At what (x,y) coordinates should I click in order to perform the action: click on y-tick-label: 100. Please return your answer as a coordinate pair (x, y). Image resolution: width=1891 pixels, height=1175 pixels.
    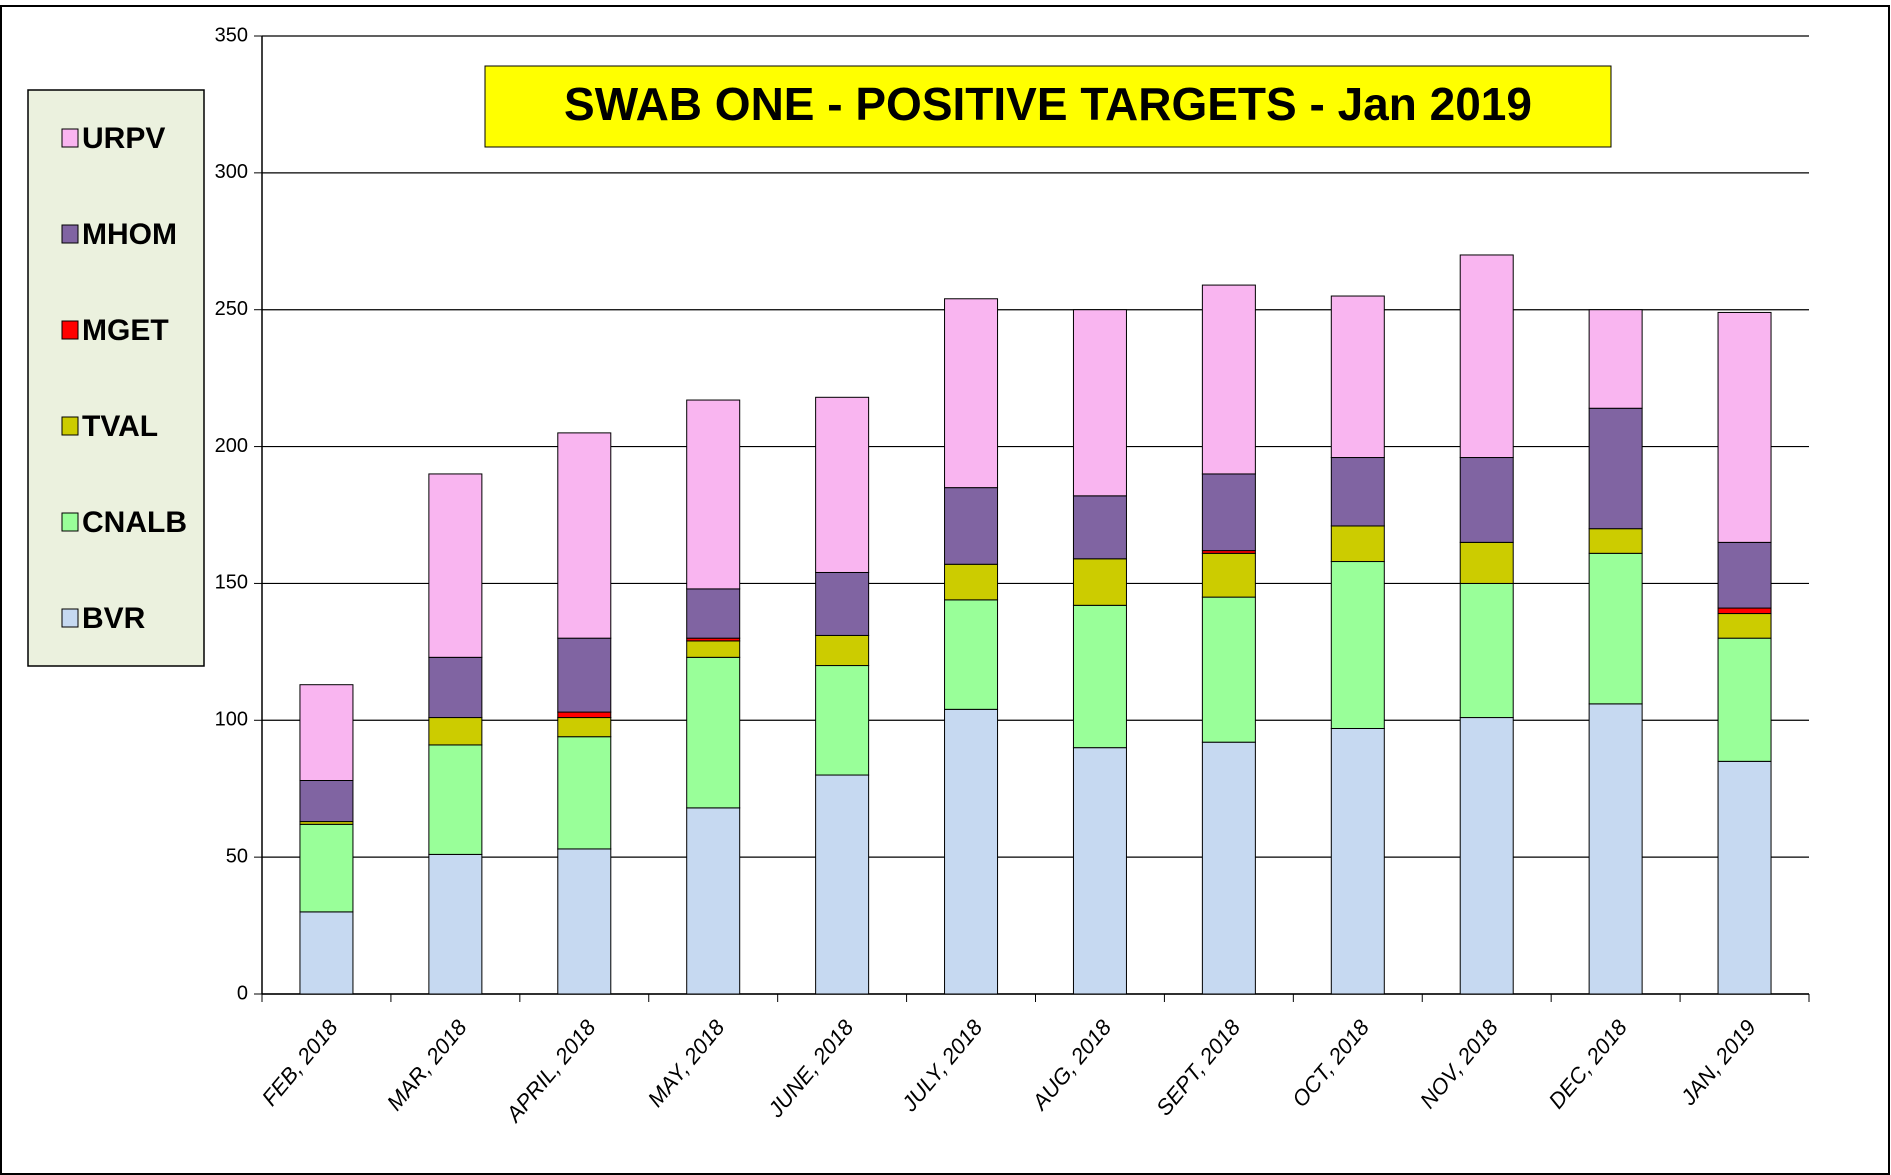
    Looking at the image, I should click on (231, 720).